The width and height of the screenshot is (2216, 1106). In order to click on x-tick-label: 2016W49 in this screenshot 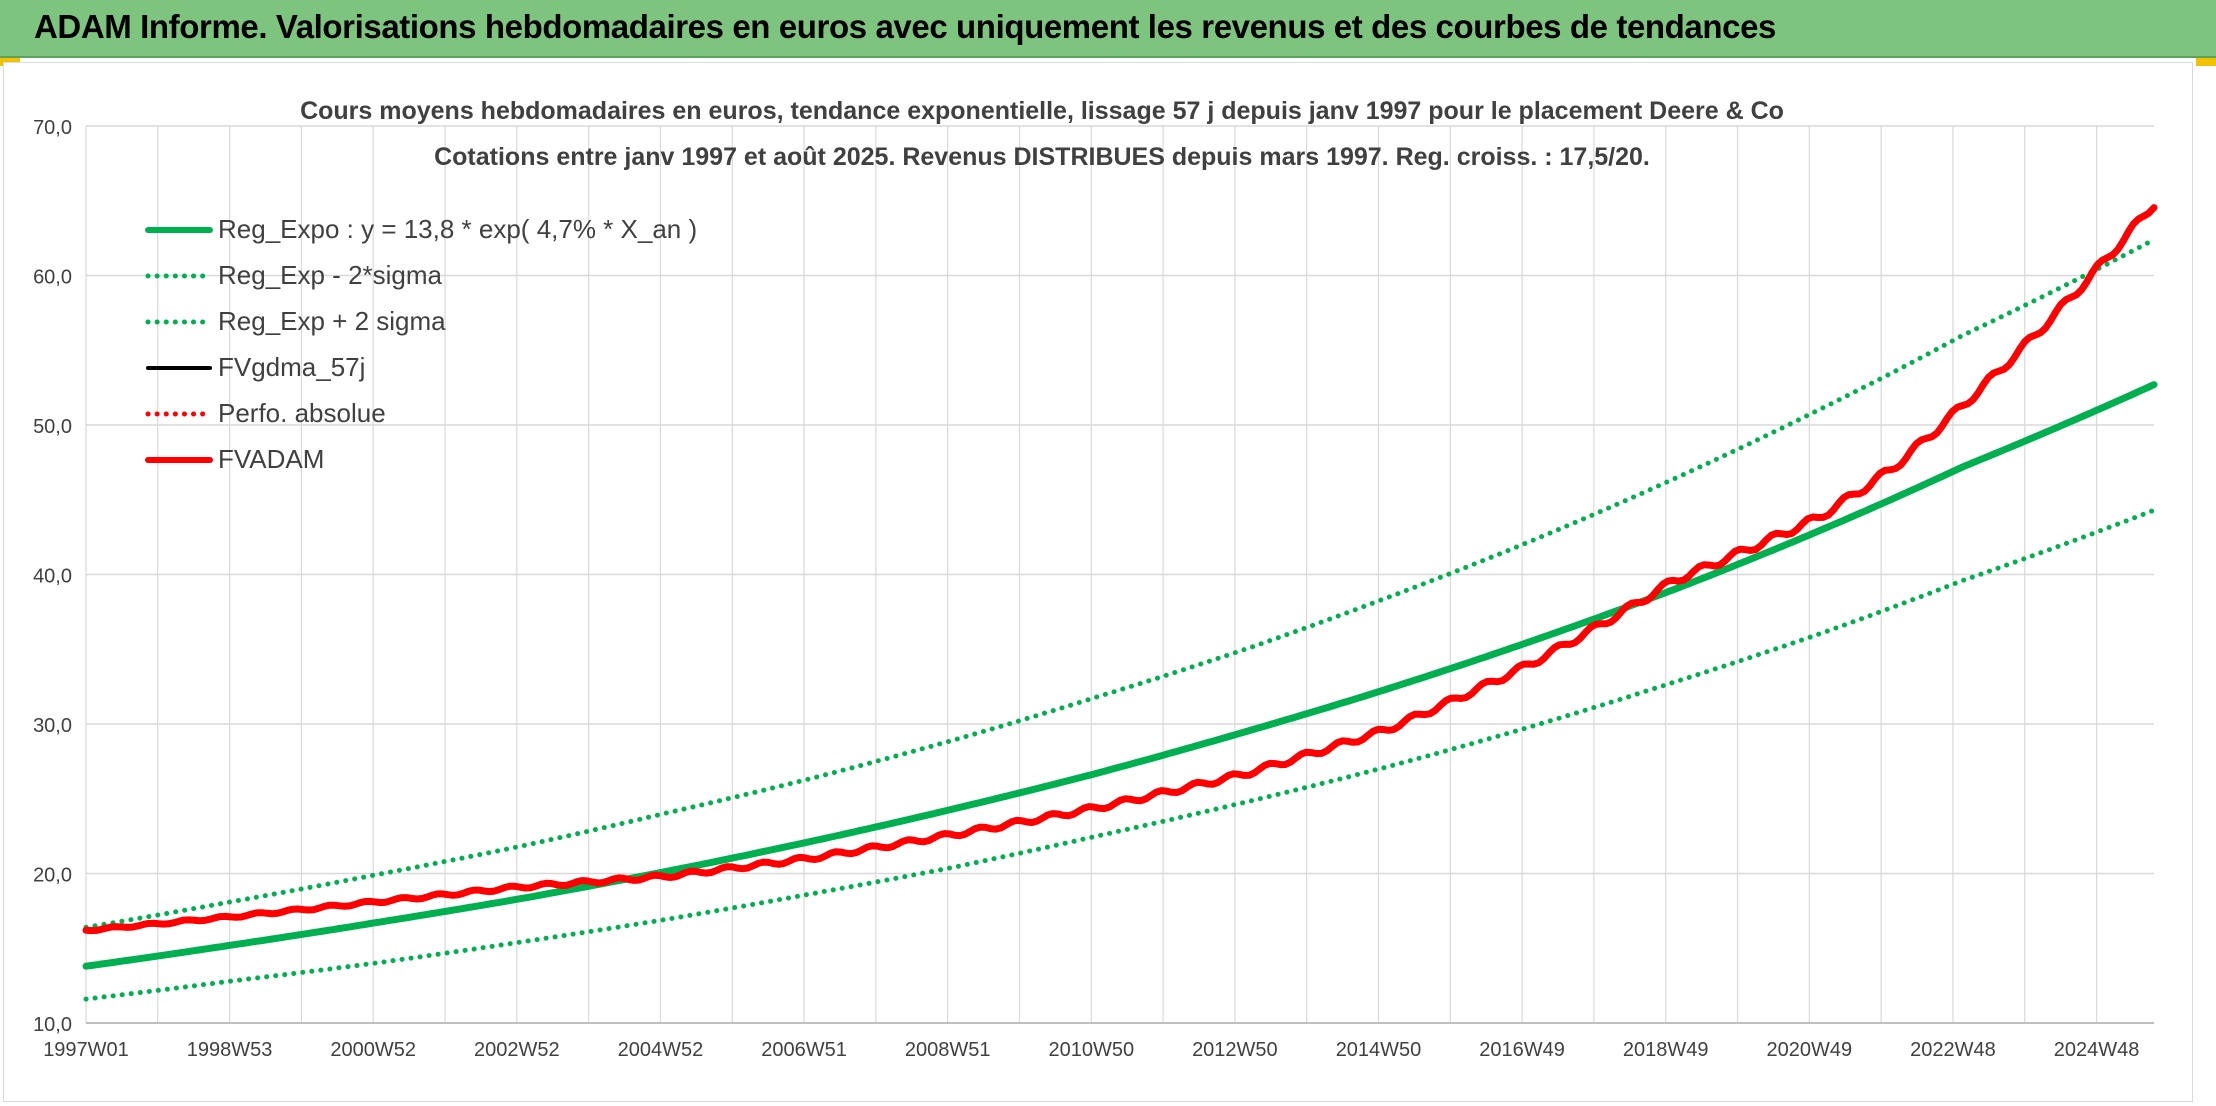, I will do `click(1522, 1050)`.